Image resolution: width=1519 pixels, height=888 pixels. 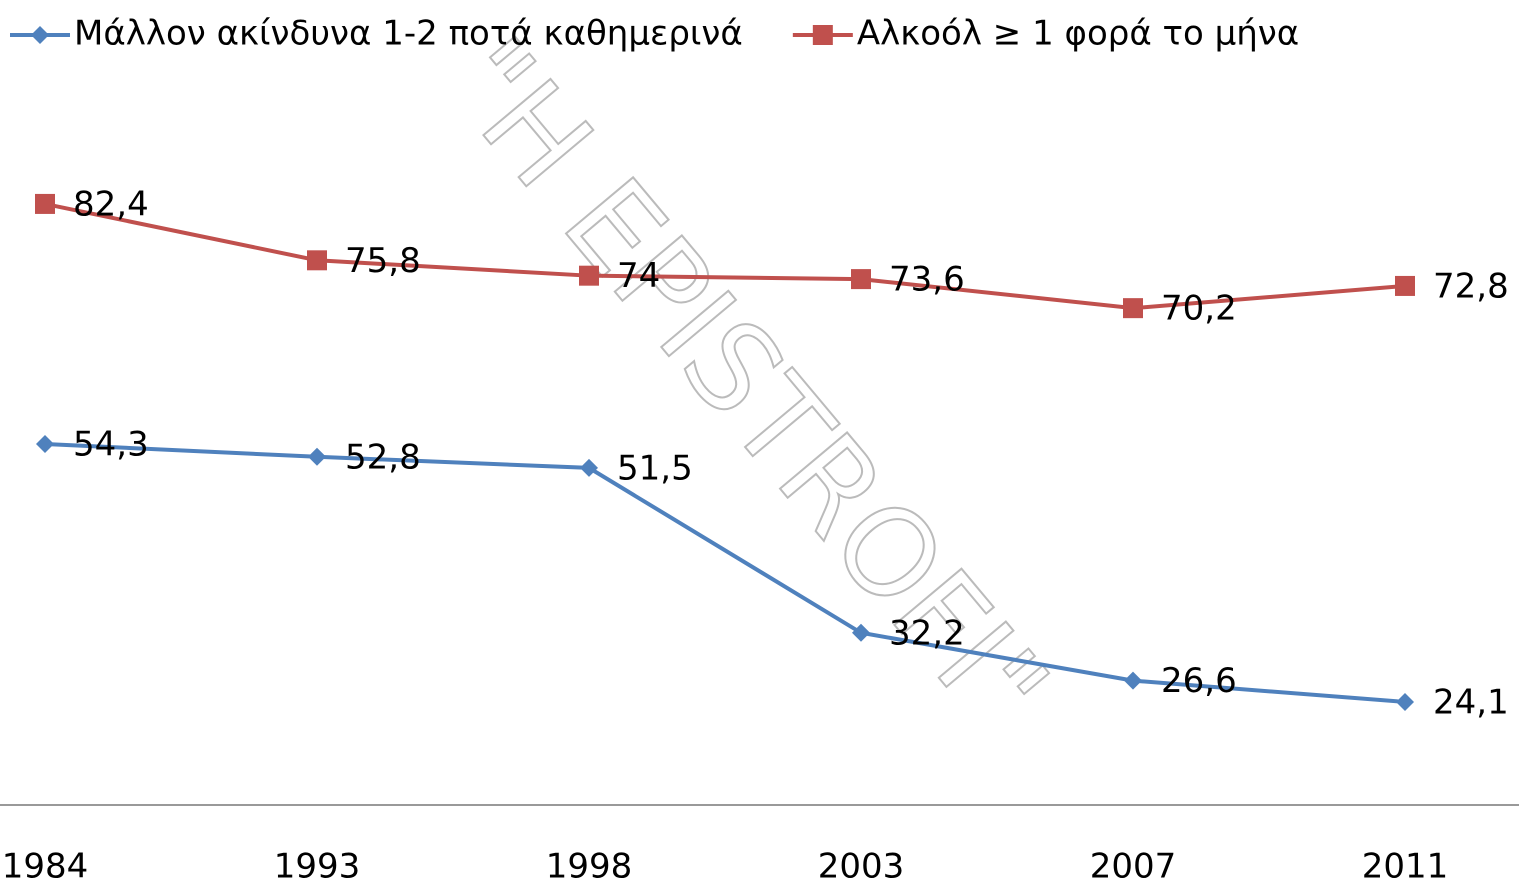 What do you see at coordinates (111, 204) in the screenshot?
I see `data-label: 82,4` at bounding box center [111, 204].